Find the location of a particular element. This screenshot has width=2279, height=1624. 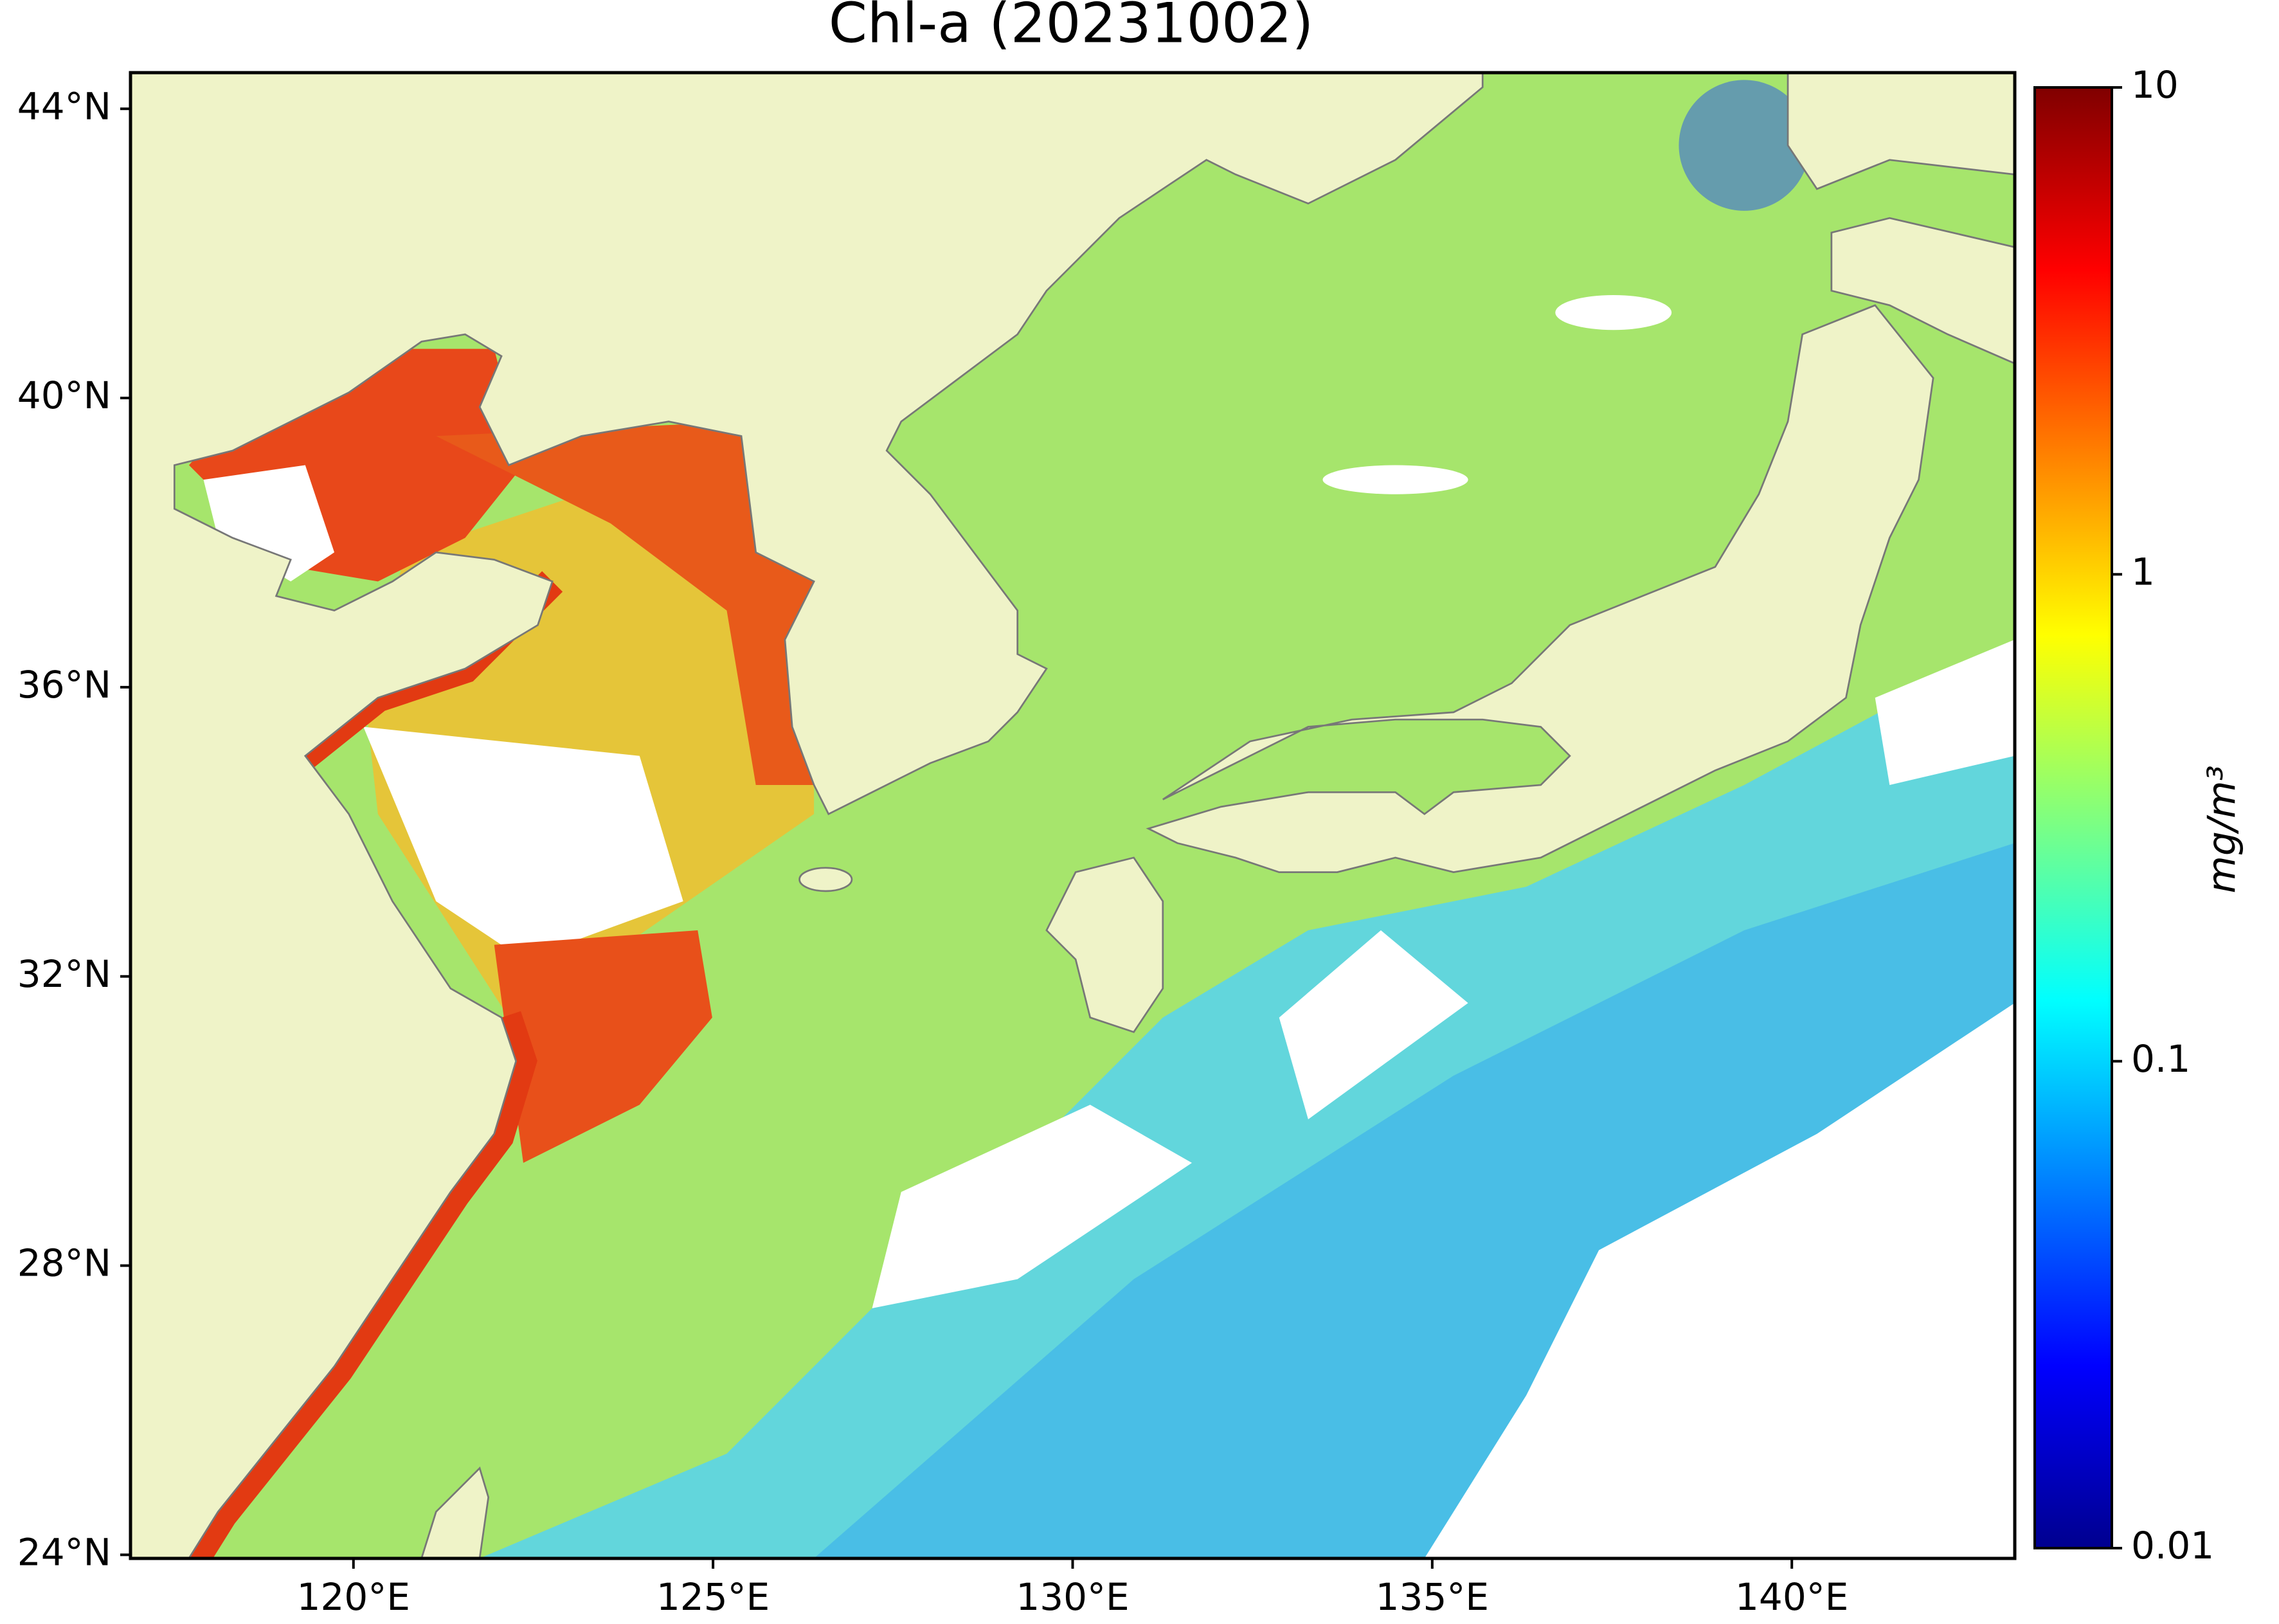

y-tick-label: 36°N is located at coordinates (64, 685).